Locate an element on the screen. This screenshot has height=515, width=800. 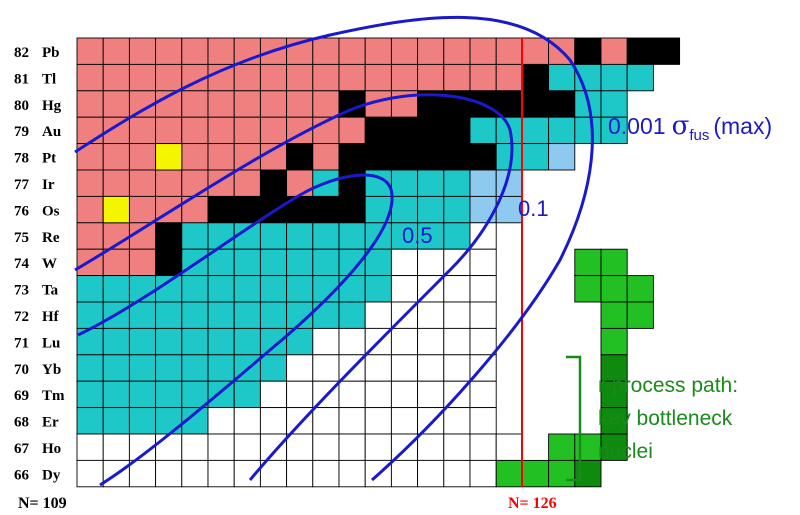
element-symbol-label: Er is located at coordinates (50, 423).